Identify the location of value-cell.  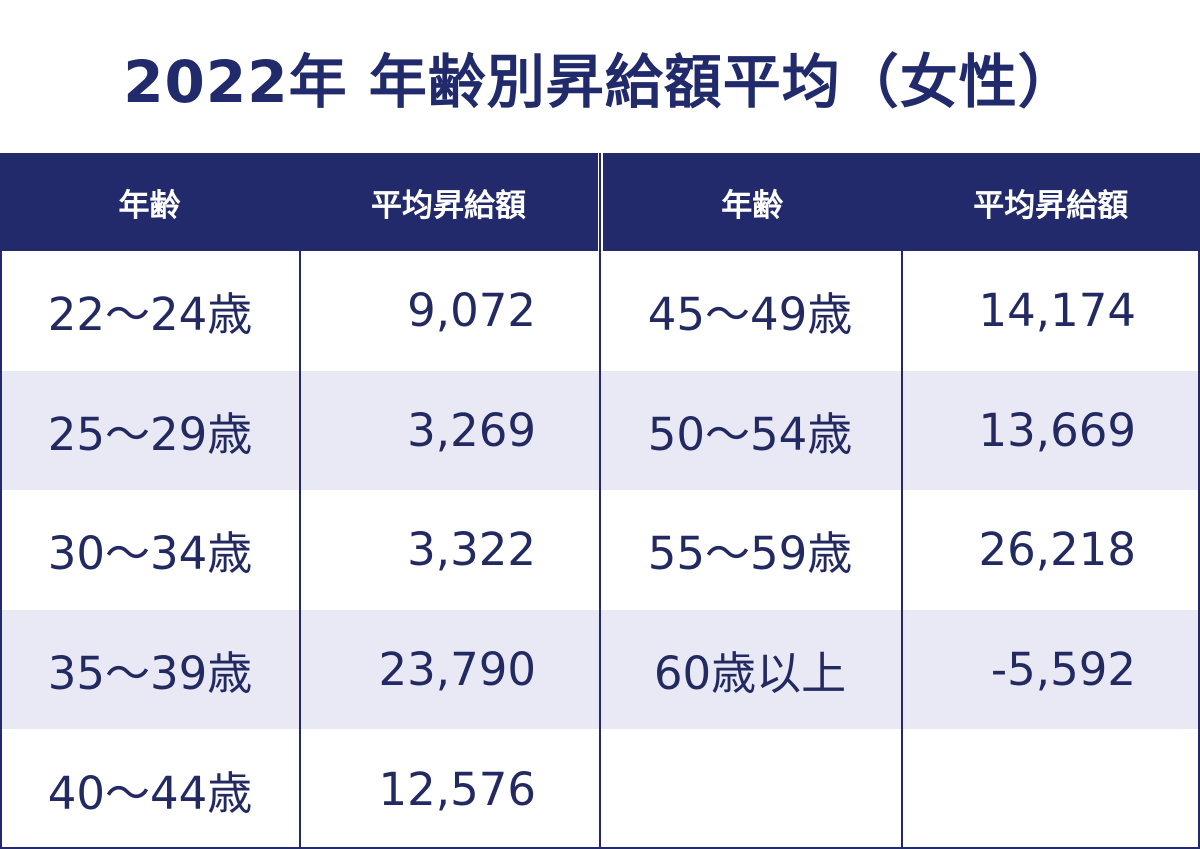
(1050, 789).